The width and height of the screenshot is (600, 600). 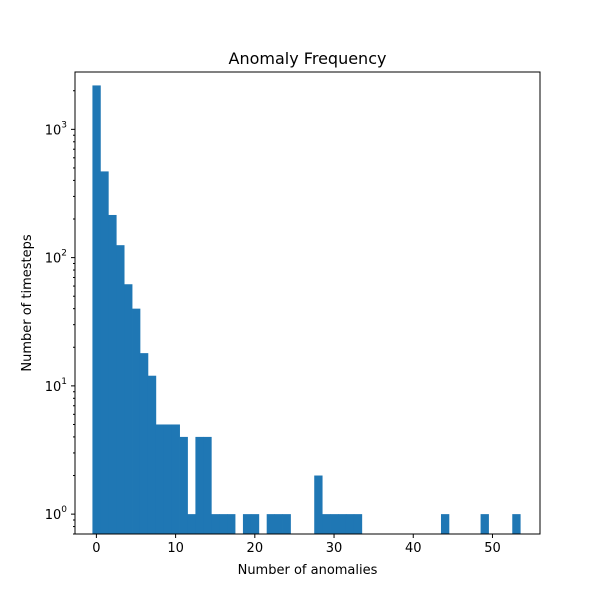 What do you see at coordinates (64, 254) in the screenshot?
I see `y-tick-exponent: 2` at bounding box center [64, 254].